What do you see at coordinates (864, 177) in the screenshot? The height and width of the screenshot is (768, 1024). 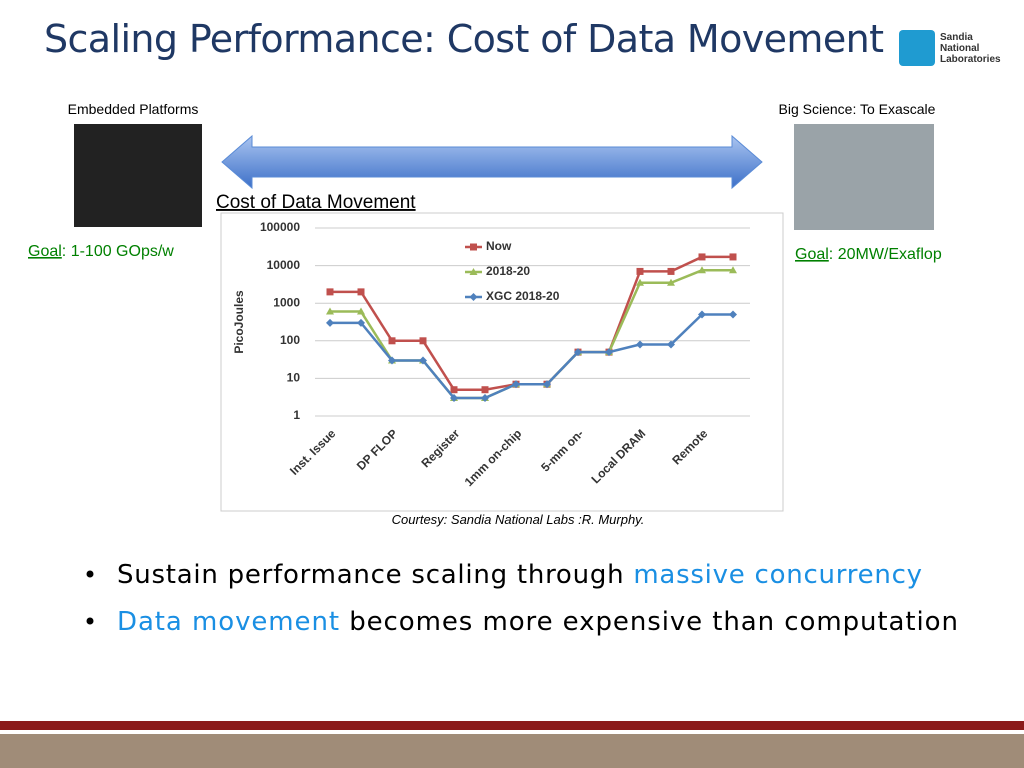 I see `datacenter-image` at bounding box center [864, 177].